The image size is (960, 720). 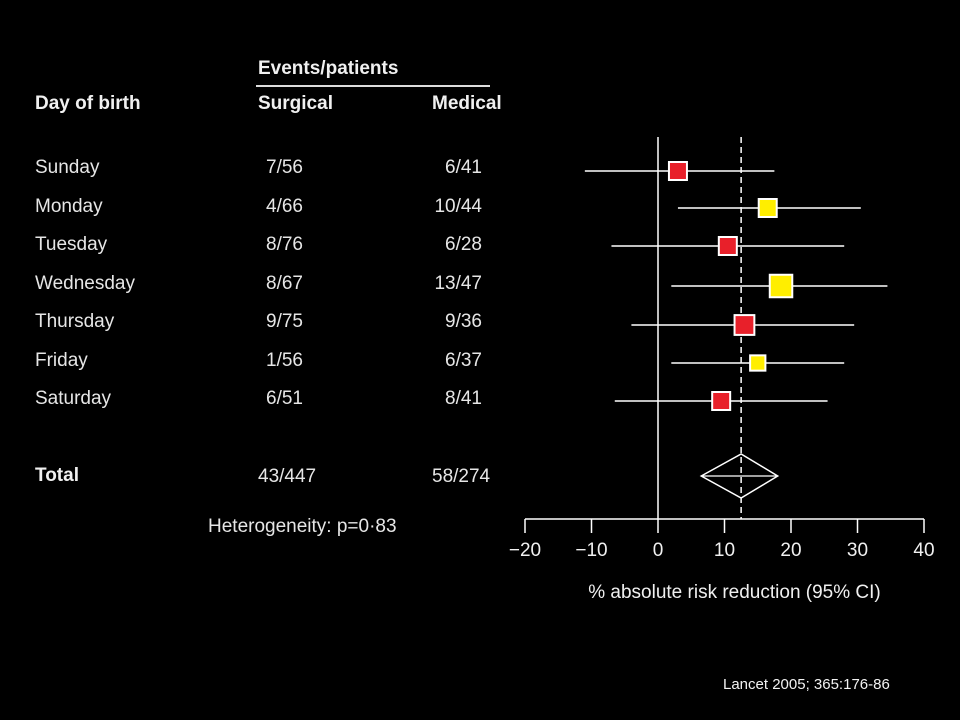 What do you see at coordinates (806, 684) in the screenshot?
I see `citation: Lancet 2005; 365:176-86` at bounding box center [806, 684].